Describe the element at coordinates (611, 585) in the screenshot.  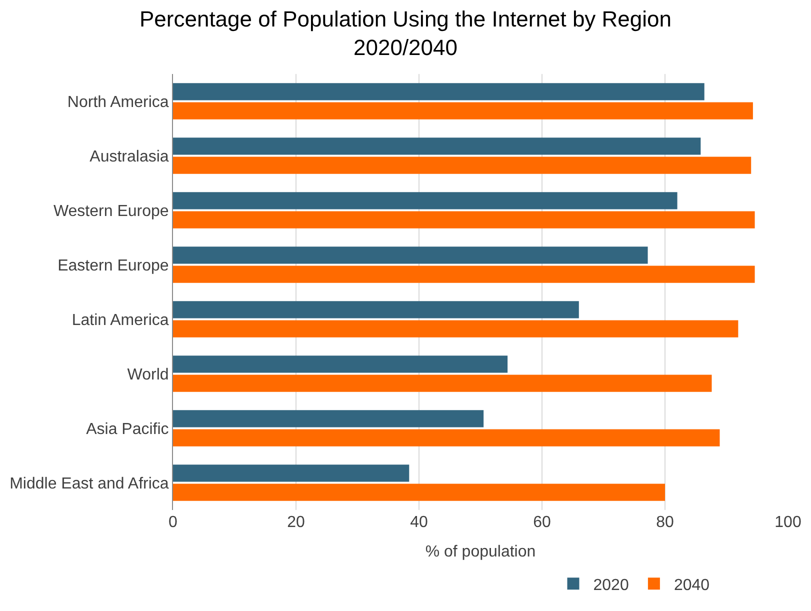
I see `legend-label: 2020` at that location.